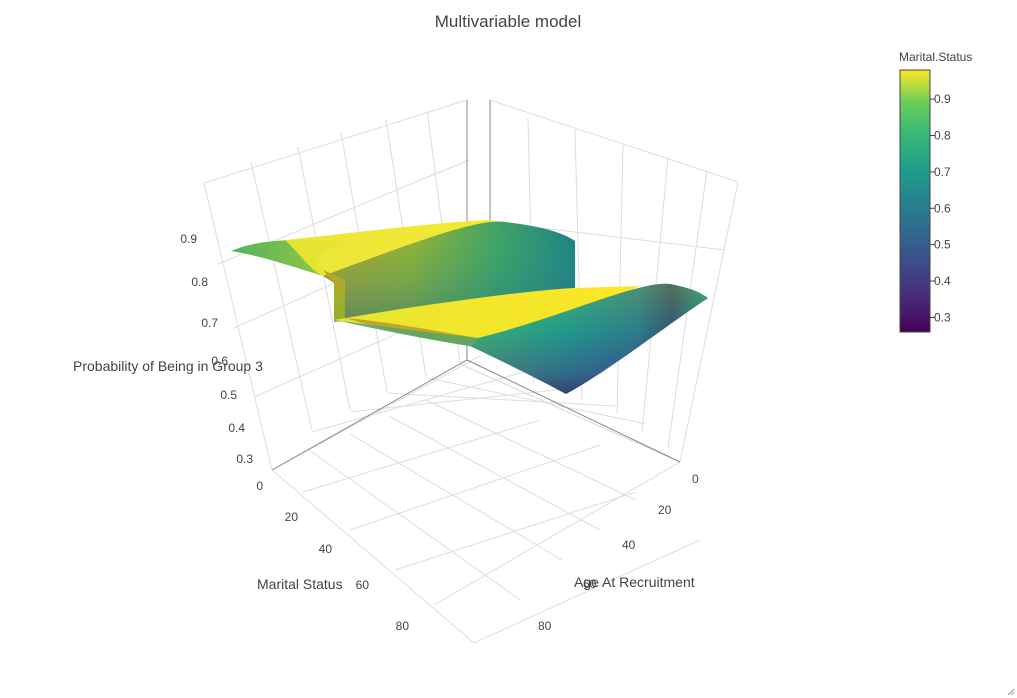 The image size is (1017, 698). What do you see at coordinates (209, 323) in the screenshot?
I see `z-tick: 0.7` at bounding box center [209, 323].